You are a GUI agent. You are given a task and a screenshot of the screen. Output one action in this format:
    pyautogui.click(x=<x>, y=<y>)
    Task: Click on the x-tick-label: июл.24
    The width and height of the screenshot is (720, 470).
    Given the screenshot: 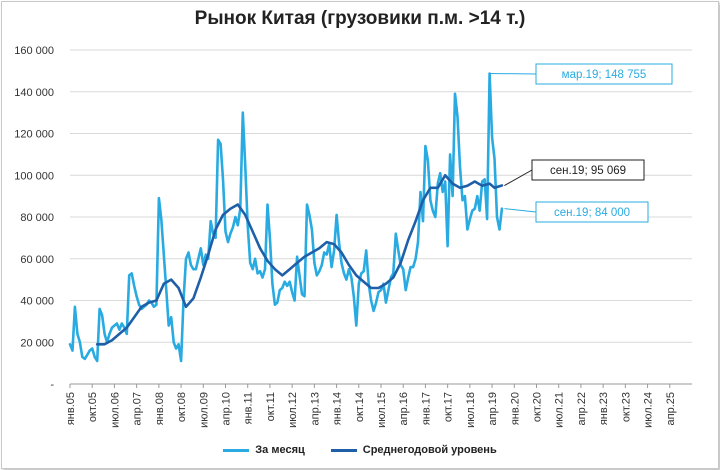 What is the action you would take?
    pyautogui.click(x=649, y=410)
    